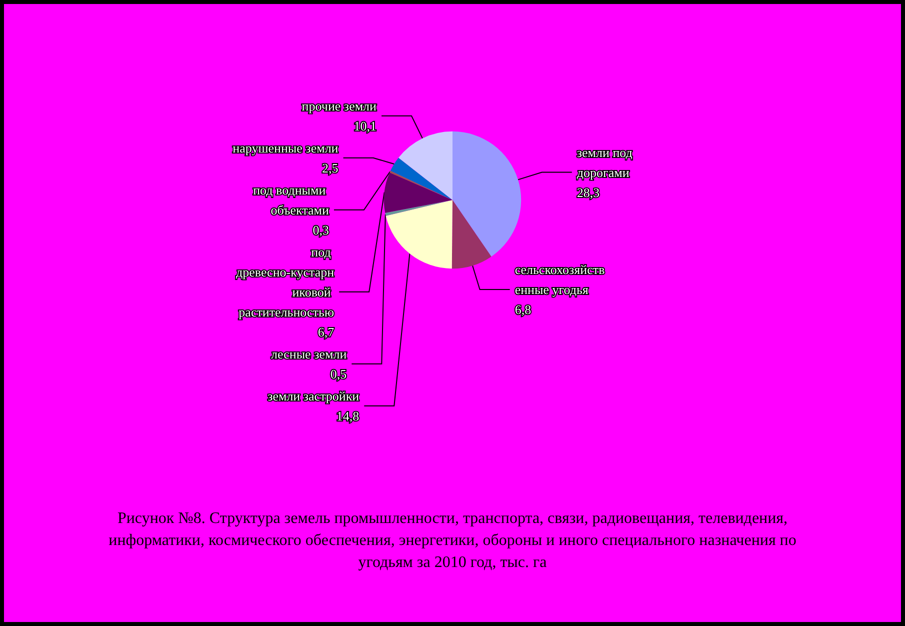 The width and height of the screenshot is (905, 626). Describe the element at coordinates (330, 168) in the screenshot. I see `data-label: 2,5` at that location.